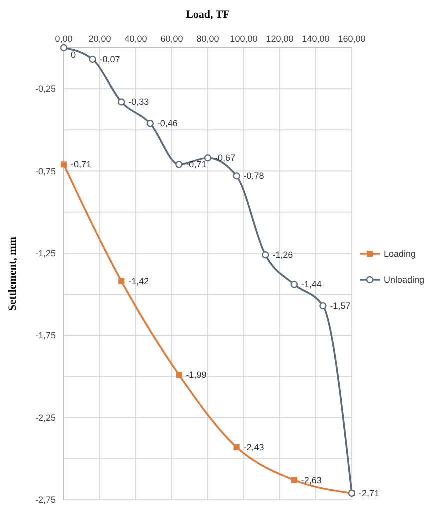 This screenshot has width=432, height=508. What do you see at coordinates (45, 89) in the screenshot?
I see `y-tick-label: -0,25` at bounding box center [45, 89].